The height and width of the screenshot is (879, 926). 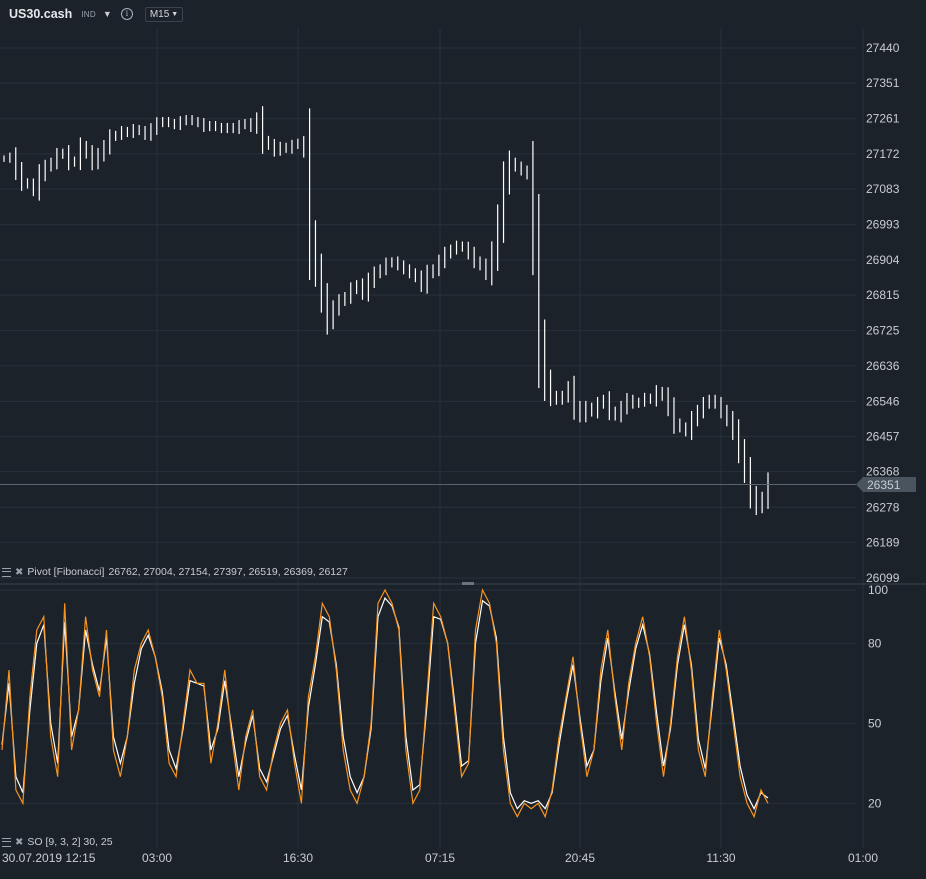 I want to click on so-tick-label: 50, so click(x=875, y=723).